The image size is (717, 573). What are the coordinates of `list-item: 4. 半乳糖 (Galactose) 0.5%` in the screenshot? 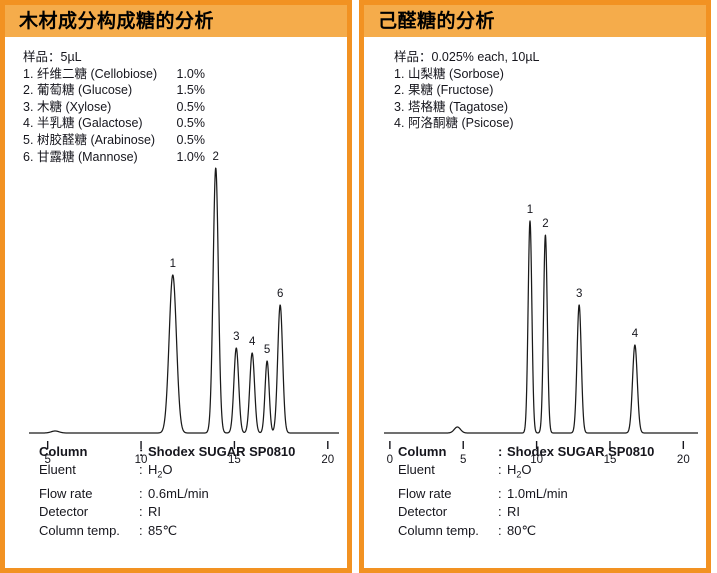 It's located at (114, 123).